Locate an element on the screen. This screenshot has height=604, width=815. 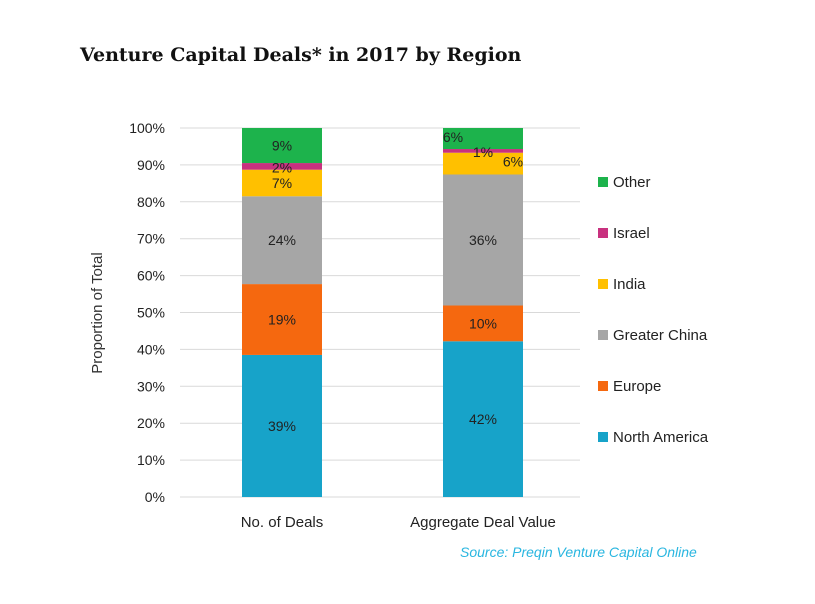
segment-label: 10% is located at coordinates (483, 323).